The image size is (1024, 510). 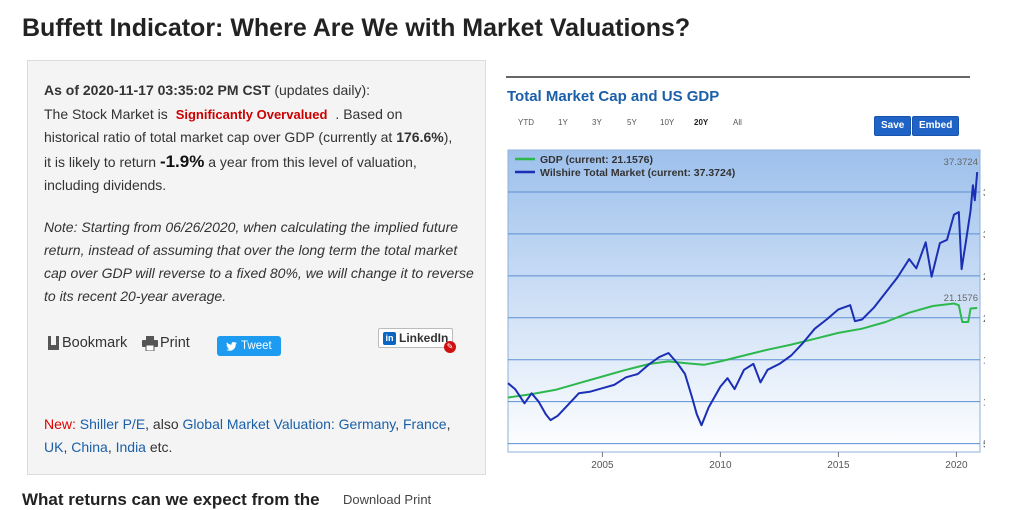 What do you see at coordinates (667, 122) in the screenshot?
I see `range-10y: 10Y` at bounding box center [667, 122].